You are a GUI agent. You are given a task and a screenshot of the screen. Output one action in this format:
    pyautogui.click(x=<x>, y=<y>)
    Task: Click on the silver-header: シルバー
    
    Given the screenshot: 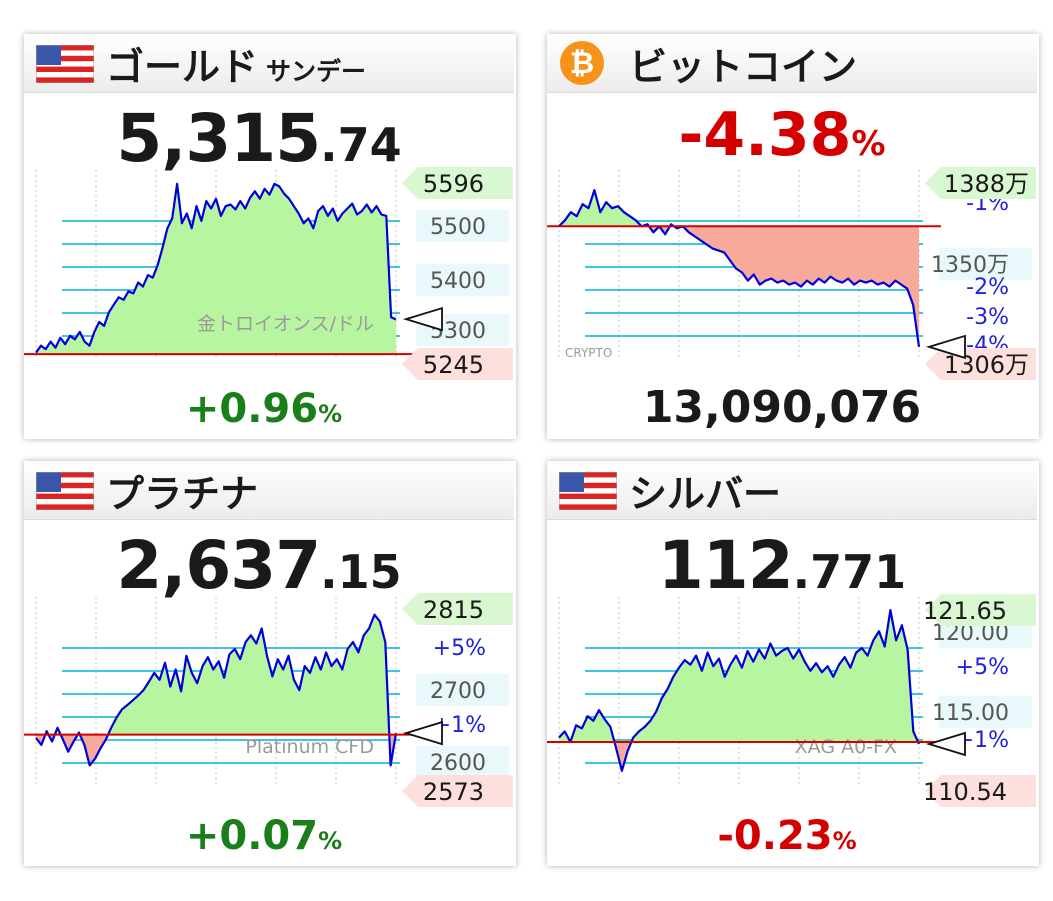 What is the action you would take?
    pyautogui.click(x=792, y=490)
    